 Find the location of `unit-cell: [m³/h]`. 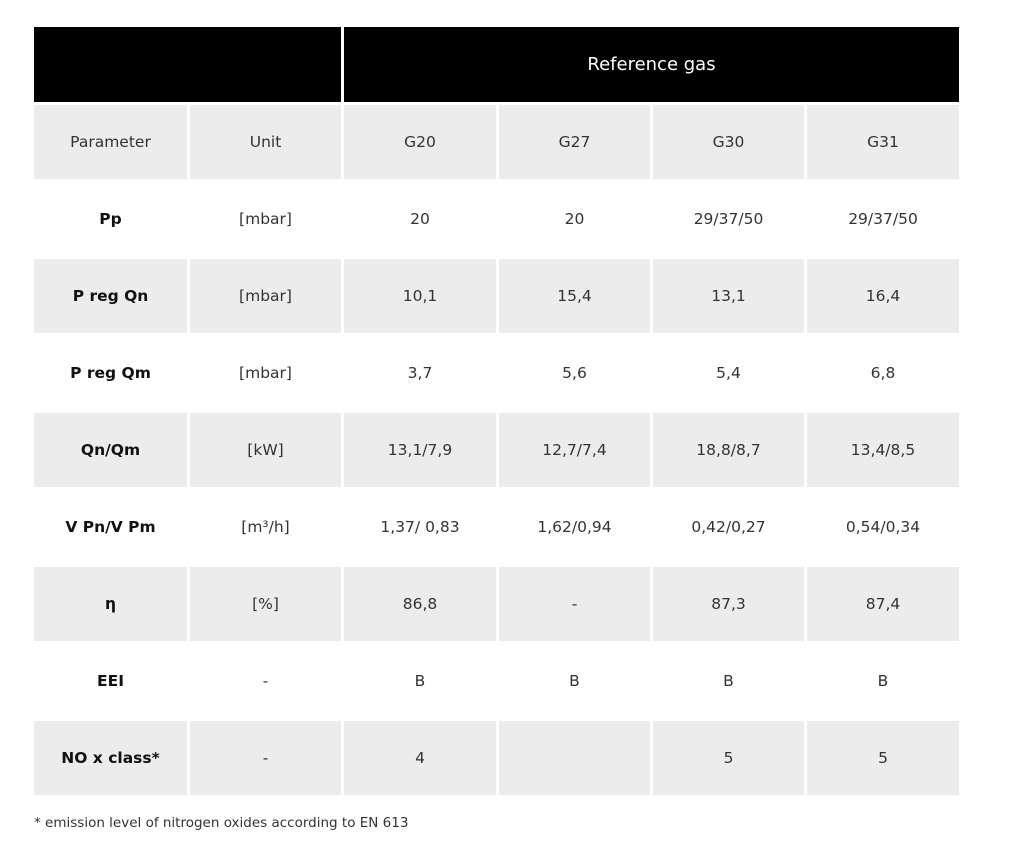

unit-cell: [m³/h] is located at coordinates (265, 527).